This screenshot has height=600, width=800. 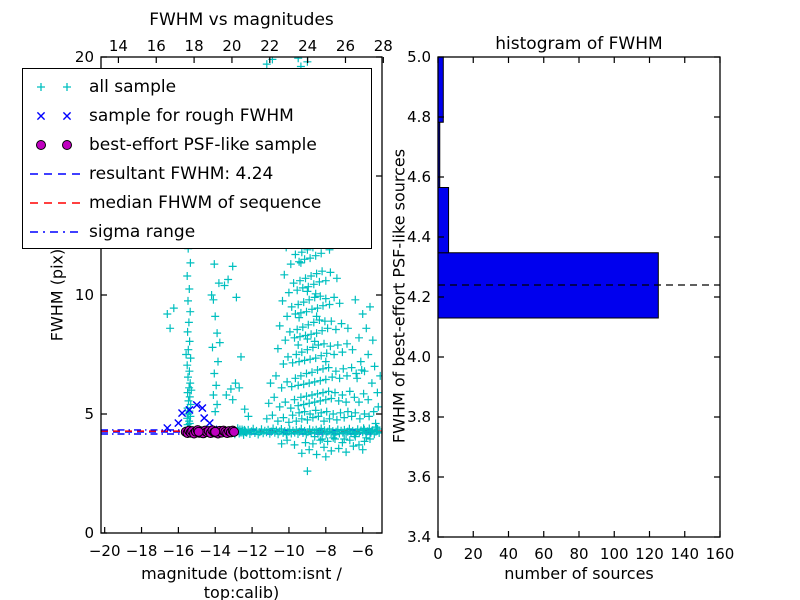 I want to click on tick-label-bottom: 140, so click(x=684, y=554).